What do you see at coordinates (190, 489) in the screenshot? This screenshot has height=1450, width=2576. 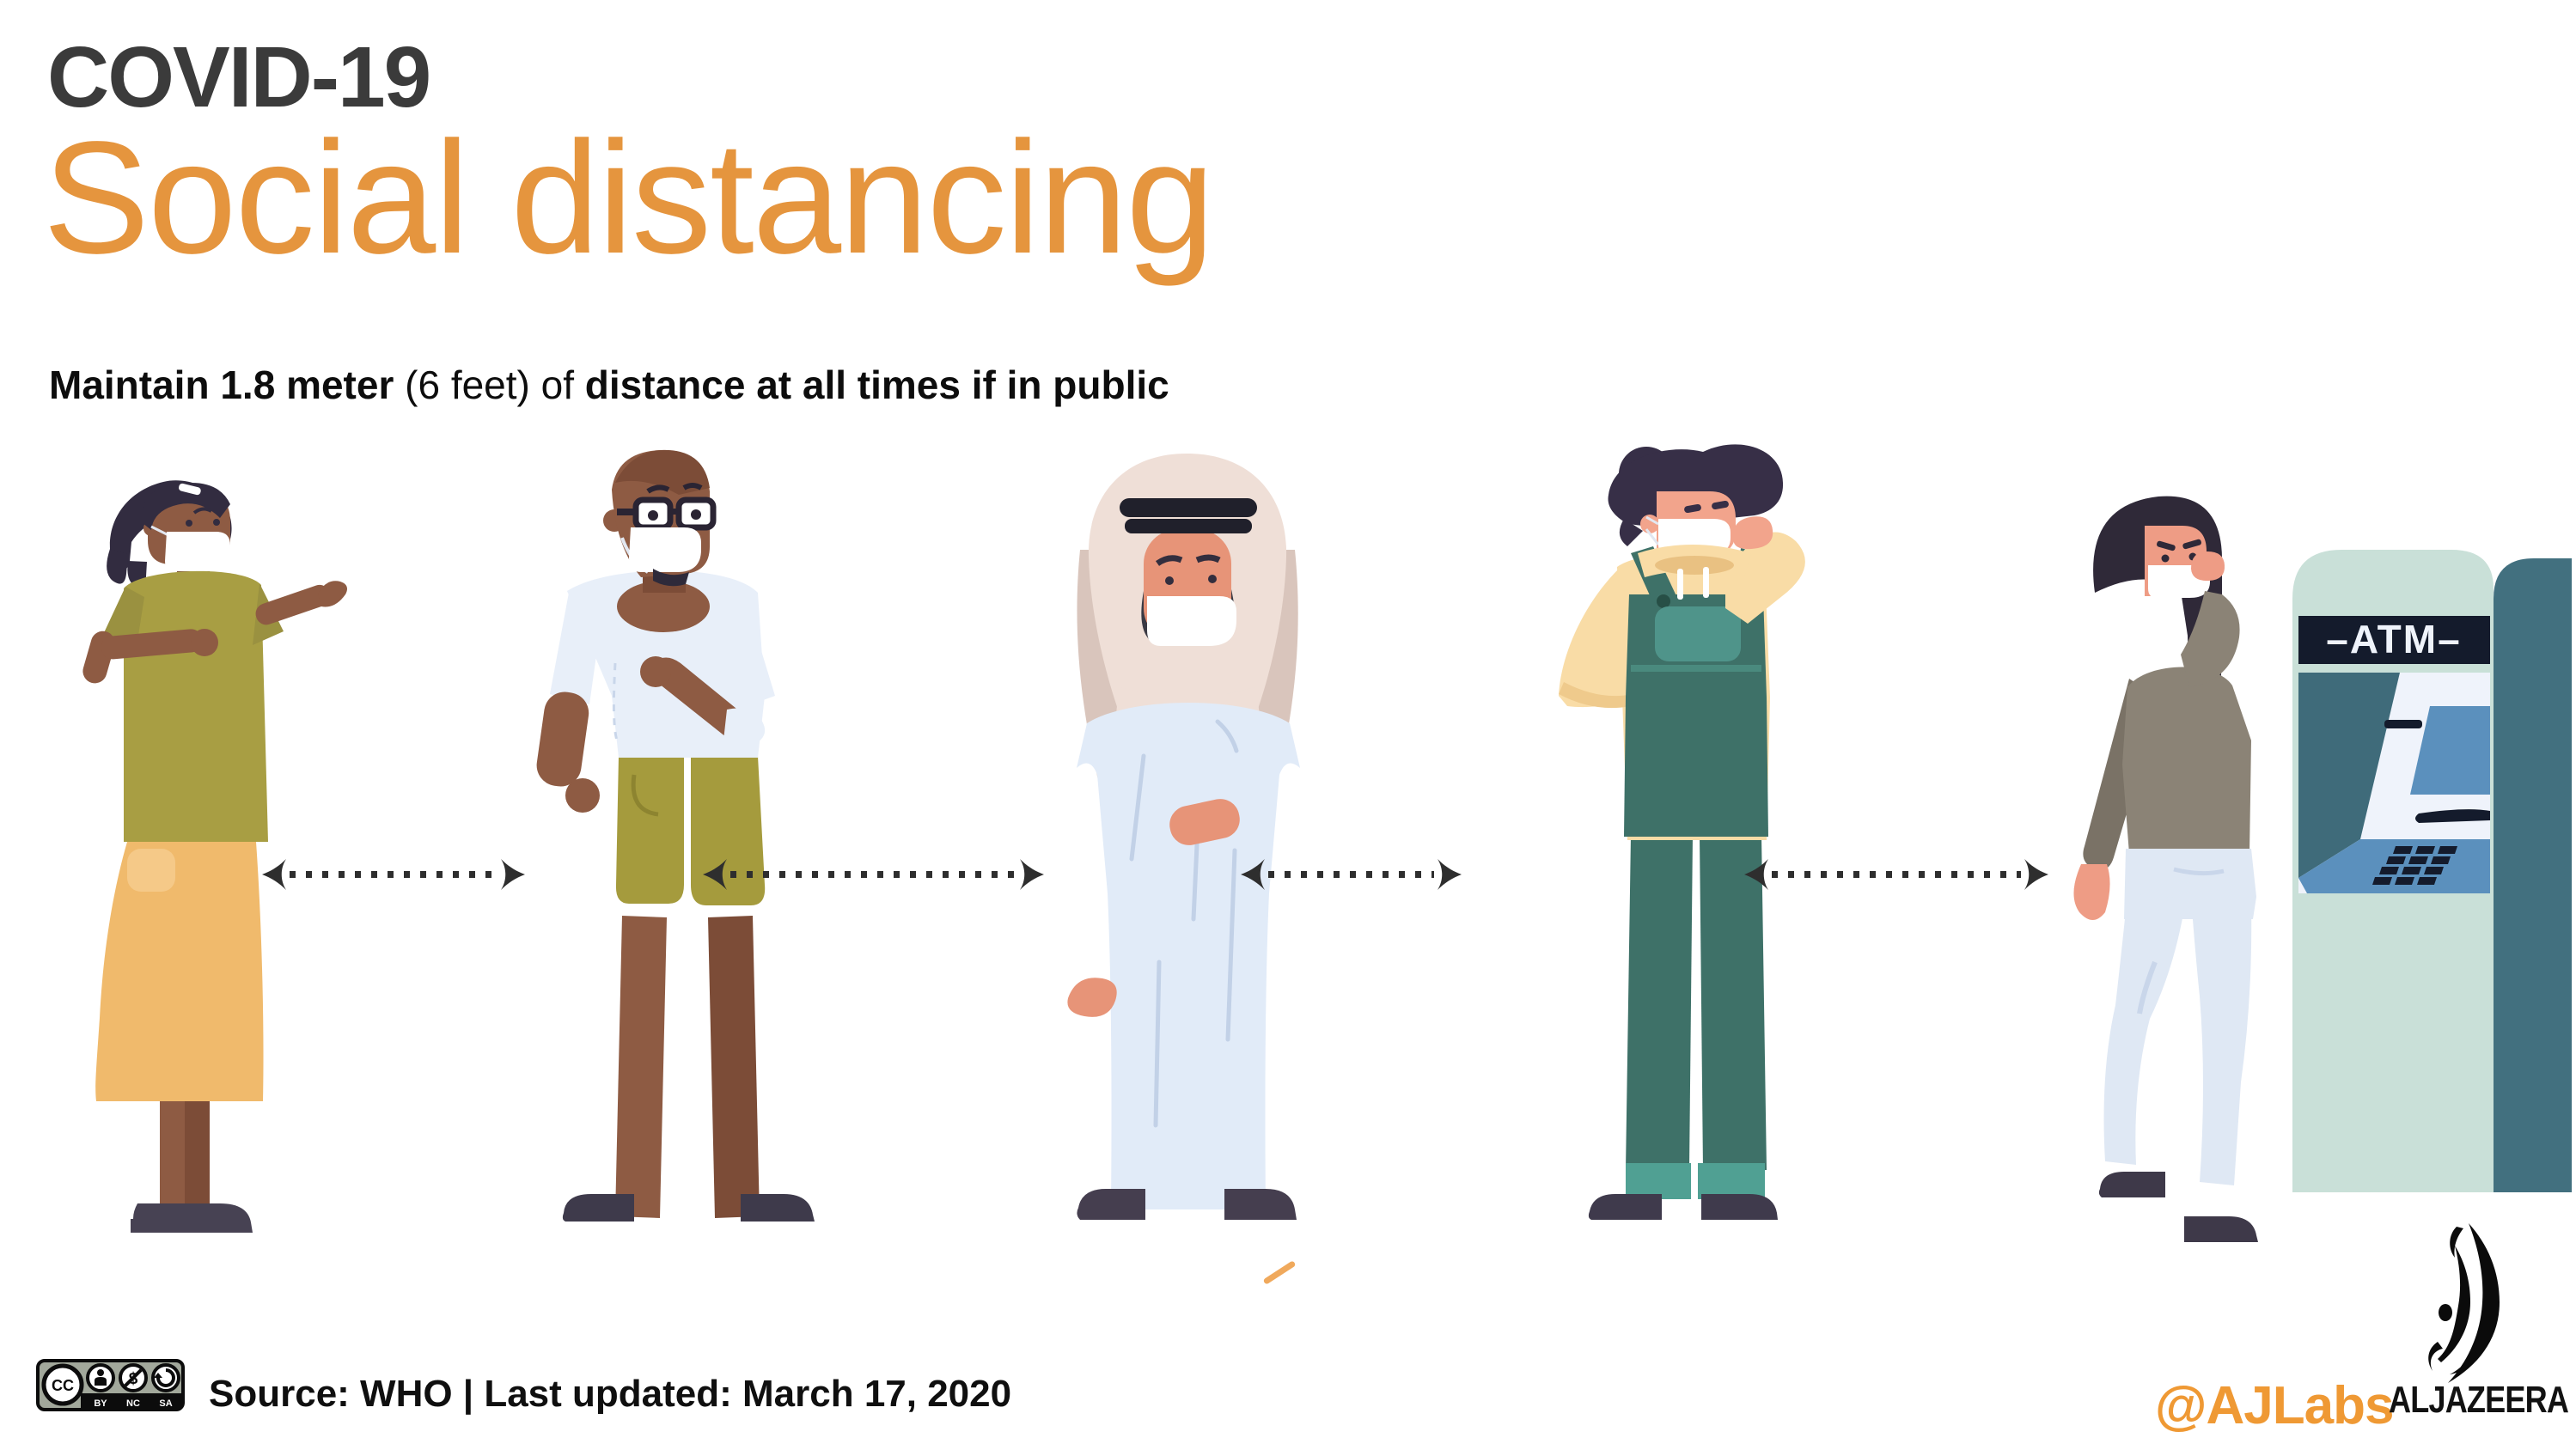 I see `hair-clip` at bounding box center [190, 489].